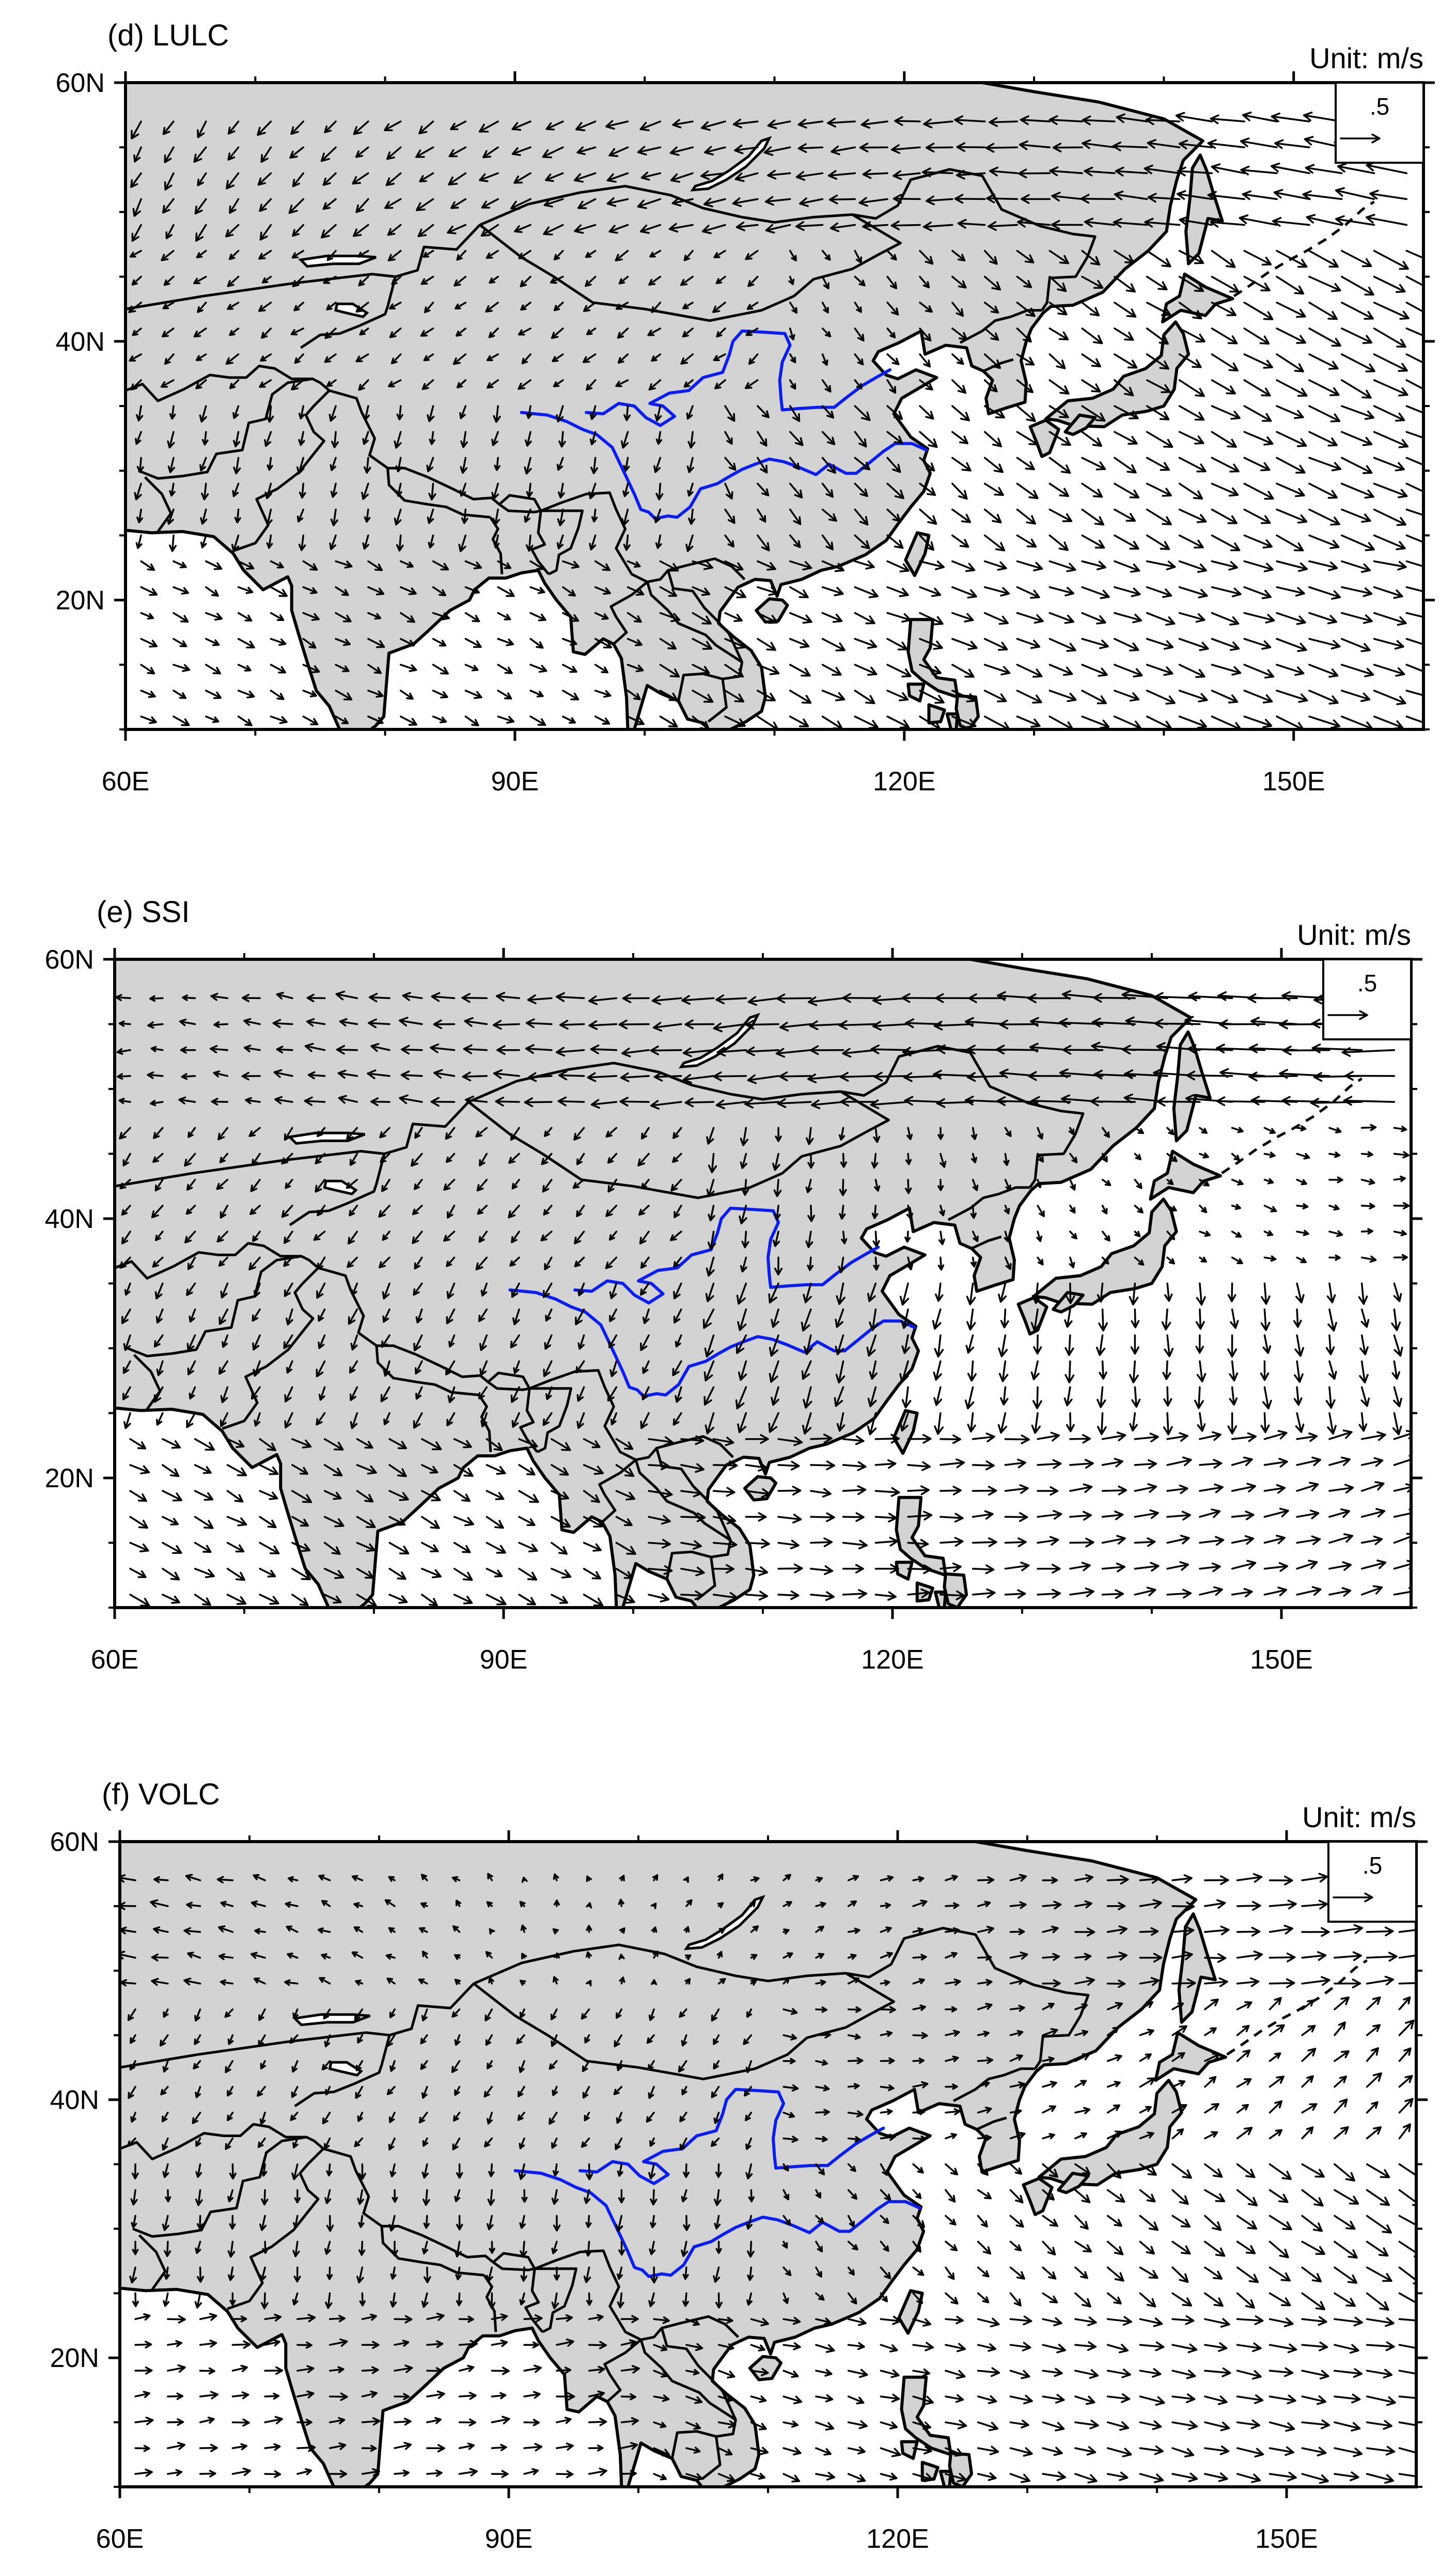 The width and height of the screenshot is (1456, 2570). What do you see at coordinates (438, 493) in the screenshot?
I see `country-border` at bounding box center [438, 493].